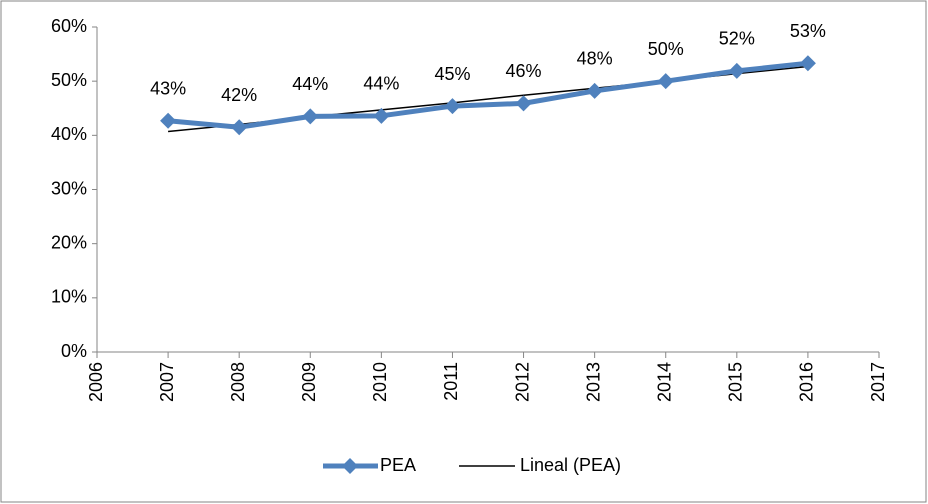 Image resolution: width=928 pixels, height=504 pixels. What do you see at coordinates (167, 382) in the screenshot?
I see `x-tick-label: 2007` at bounding box center [167, 382].